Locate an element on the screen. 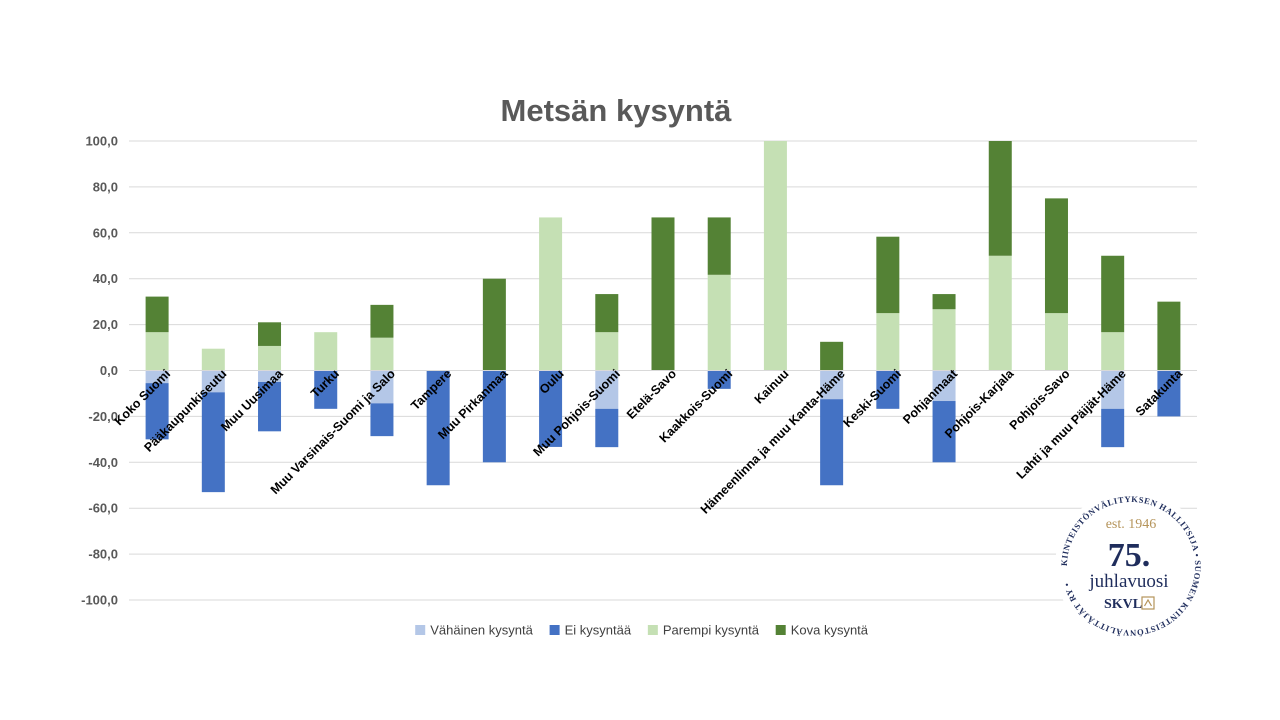  y-tick-label: -20,0 is located at coordinates (103, 416).